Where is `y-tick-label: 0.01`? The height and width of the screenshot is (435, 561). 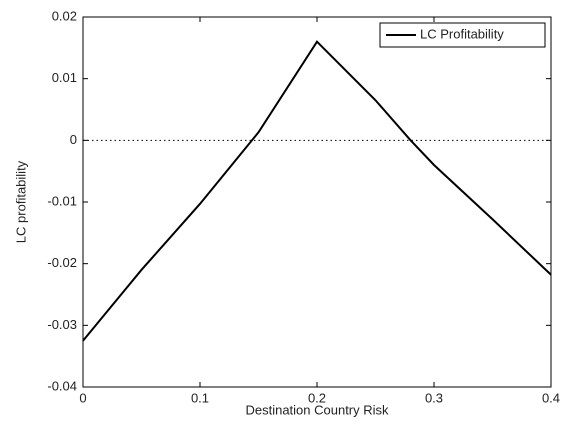 y-tick-label: 0.01 is located at coordinates (64, 77).